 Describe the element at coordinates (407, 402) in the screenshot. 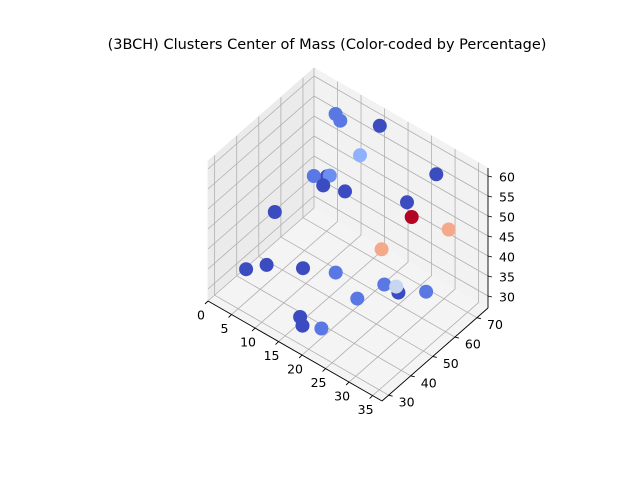

I see `y-tick-label: 30` at that location.